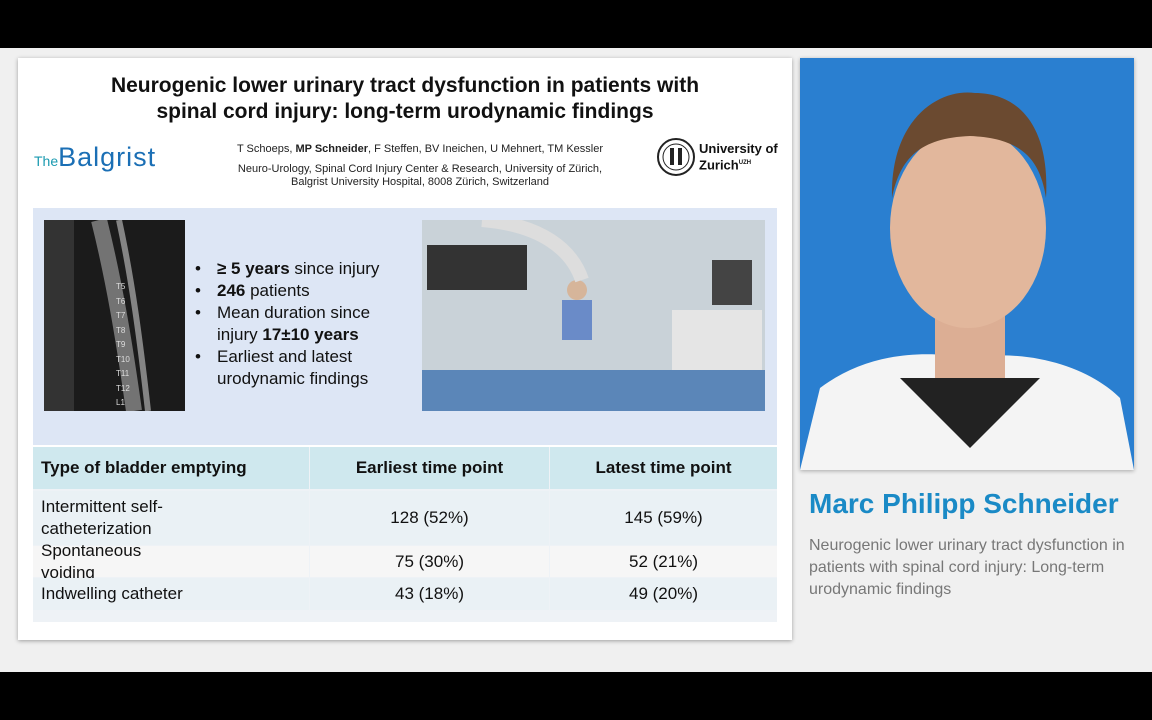 This screenshot has width=1152, height=720. Describe the element at coordinates (123, 373) in the screenshot. I see `spine-label: T11` at that location.